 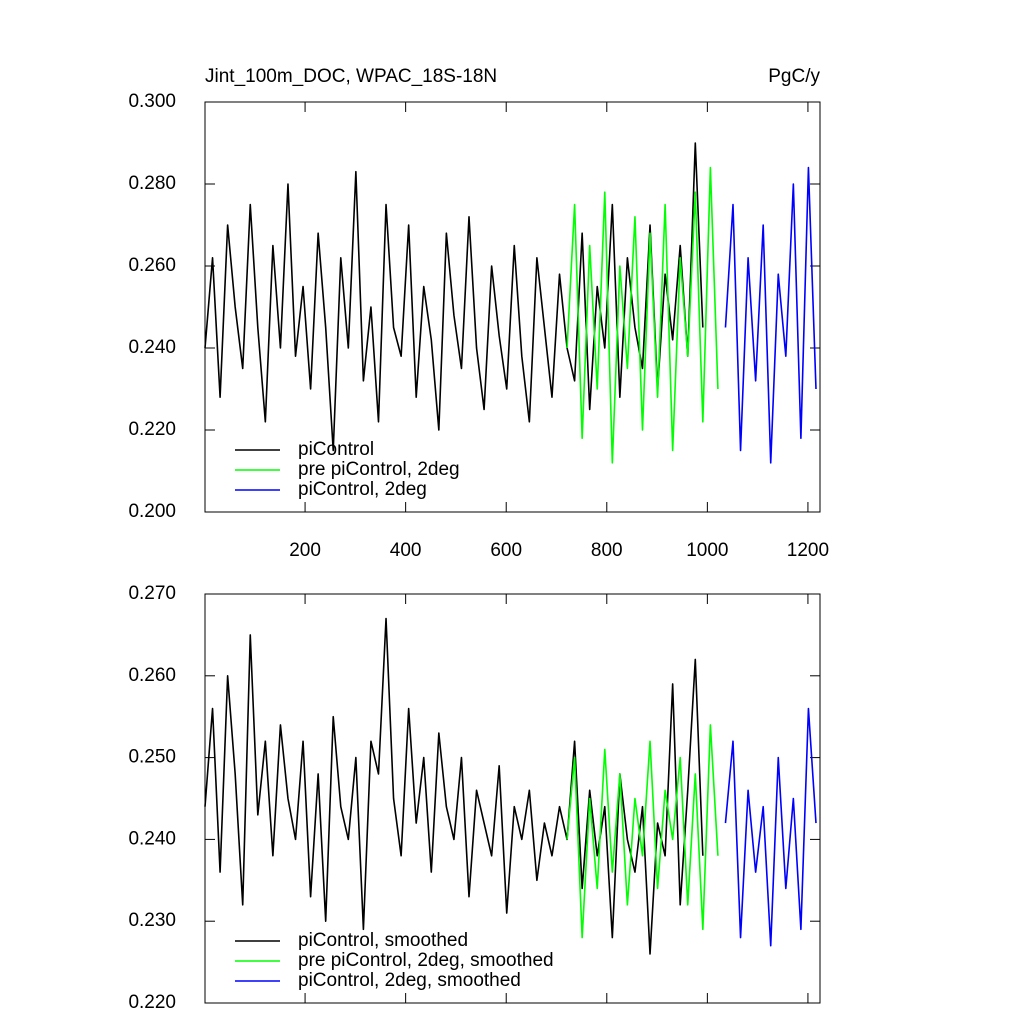 I want to click on legend-label: piControl, so click(x=336, y=449).